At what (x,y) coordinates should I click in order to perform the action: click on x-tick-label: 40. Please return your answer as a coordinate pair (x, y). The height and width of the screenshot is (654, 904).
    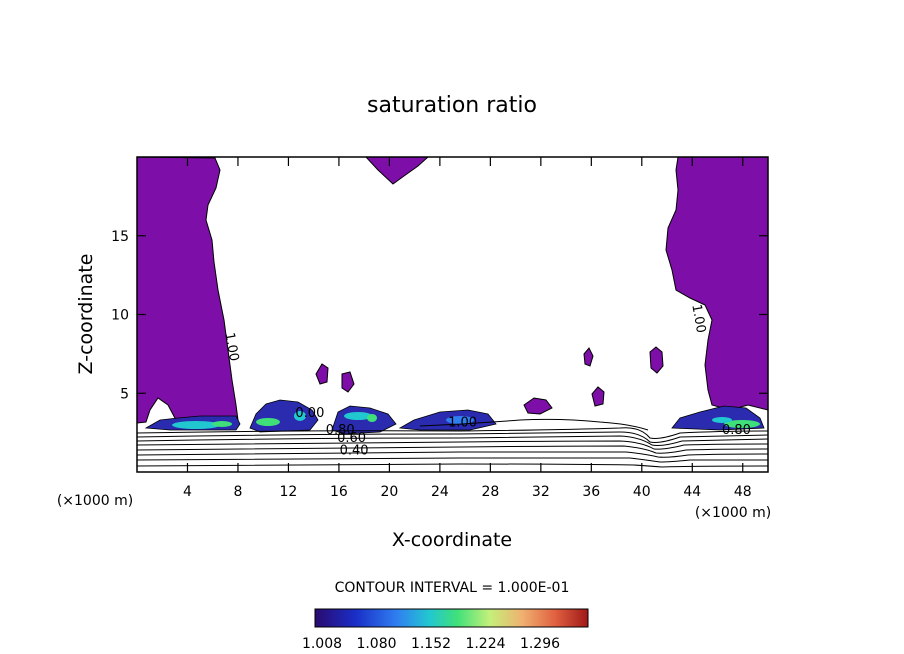
    Looking at the image, I should click on (642, 492).